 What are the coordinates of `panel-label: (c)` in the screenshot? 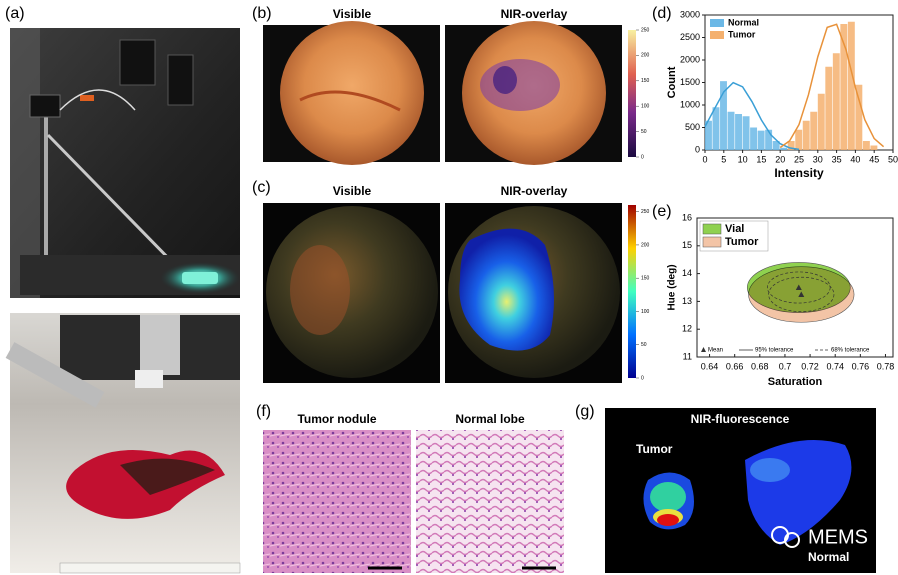 It's located at (261, 187).